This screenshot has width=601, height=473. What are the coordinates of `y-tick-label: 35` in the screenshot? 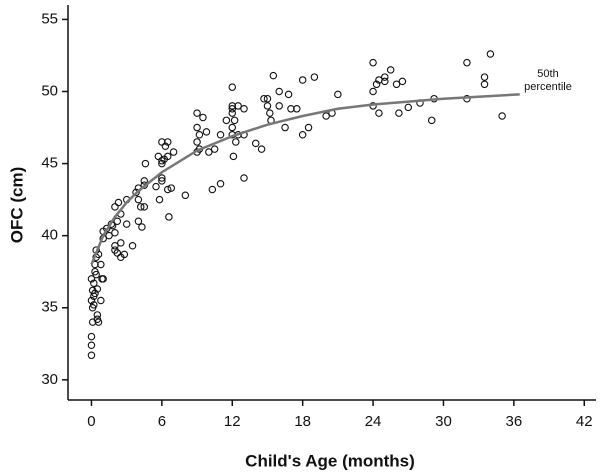 It's located at (49, 307).